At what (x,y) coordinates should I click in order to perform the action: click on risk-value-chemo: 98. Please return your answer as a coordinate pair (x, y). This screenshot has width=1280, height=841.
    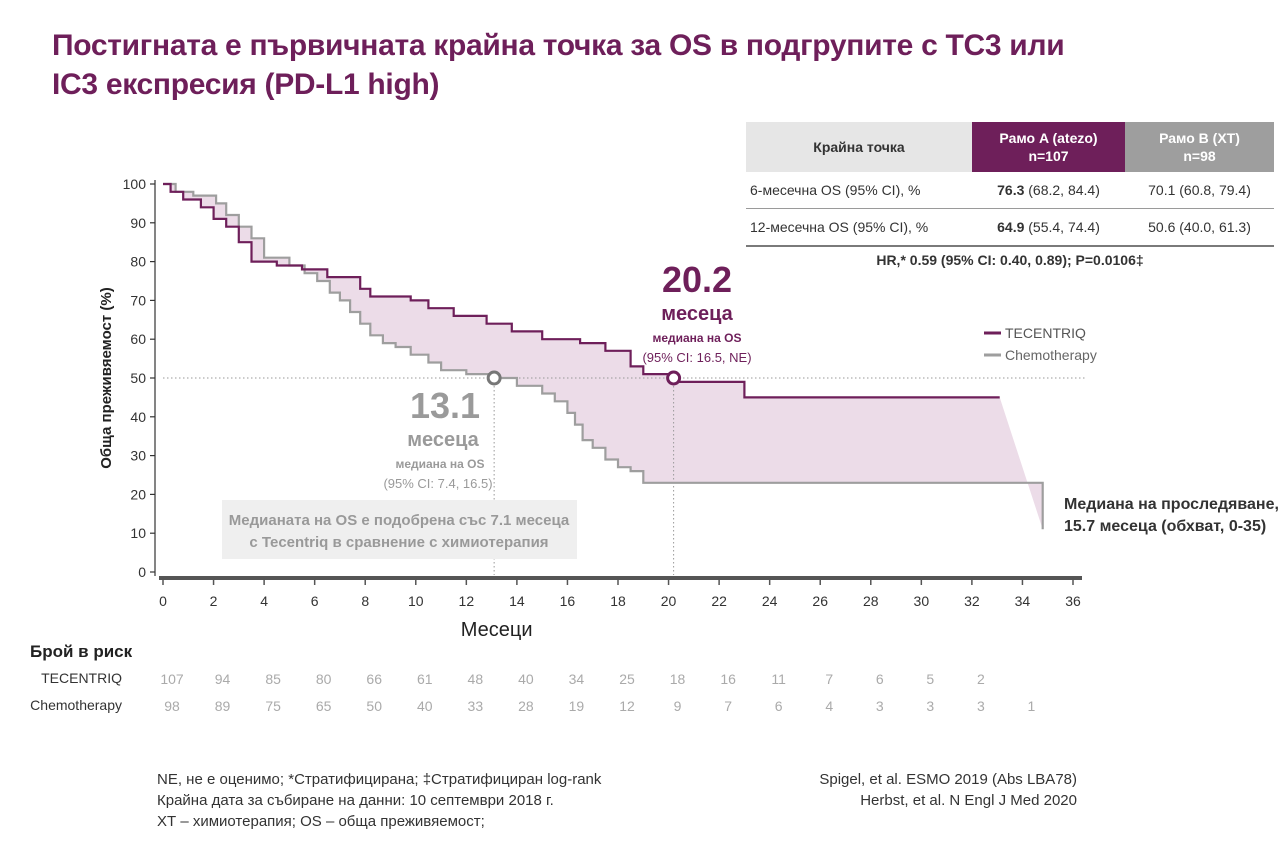
    Looking at the image, I should click on (172, 706).